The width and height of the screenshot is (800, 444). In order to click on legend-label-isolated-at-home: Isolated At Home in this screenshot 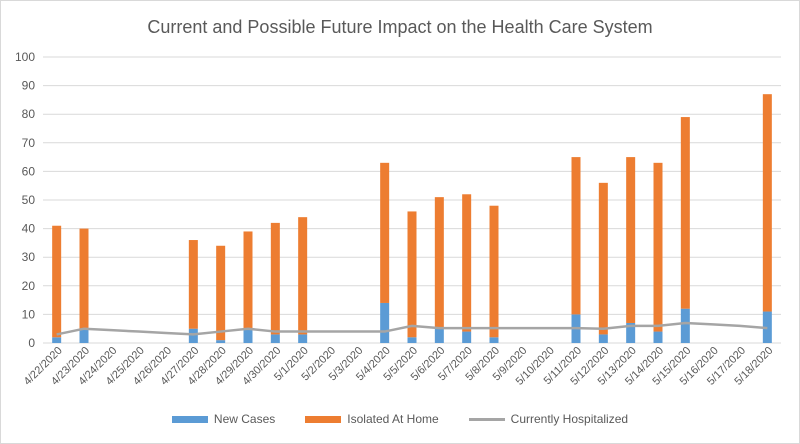, I will do `click(393, 419)`.